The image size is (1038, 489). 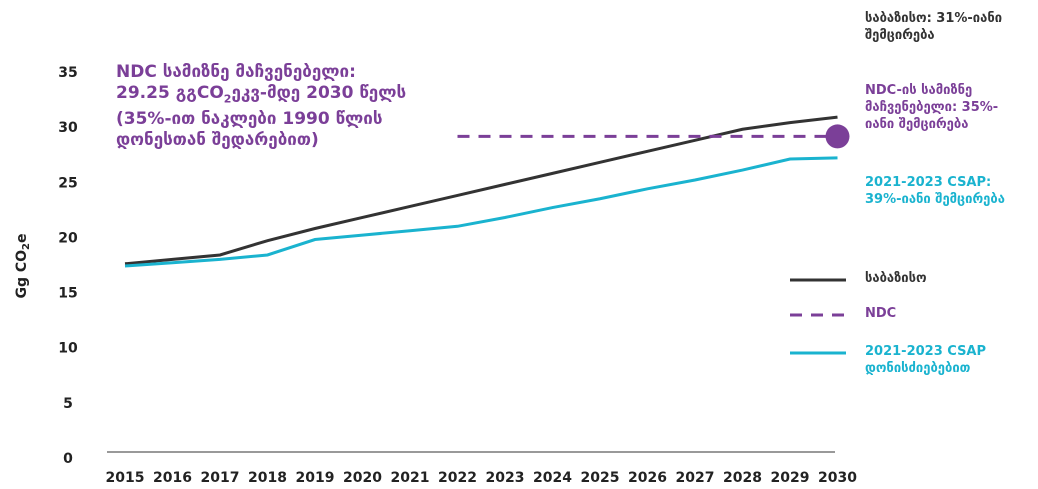 I want to click on annotation-part: ეკვ-მდე 2030 წელს, so click(x=319, y=93).